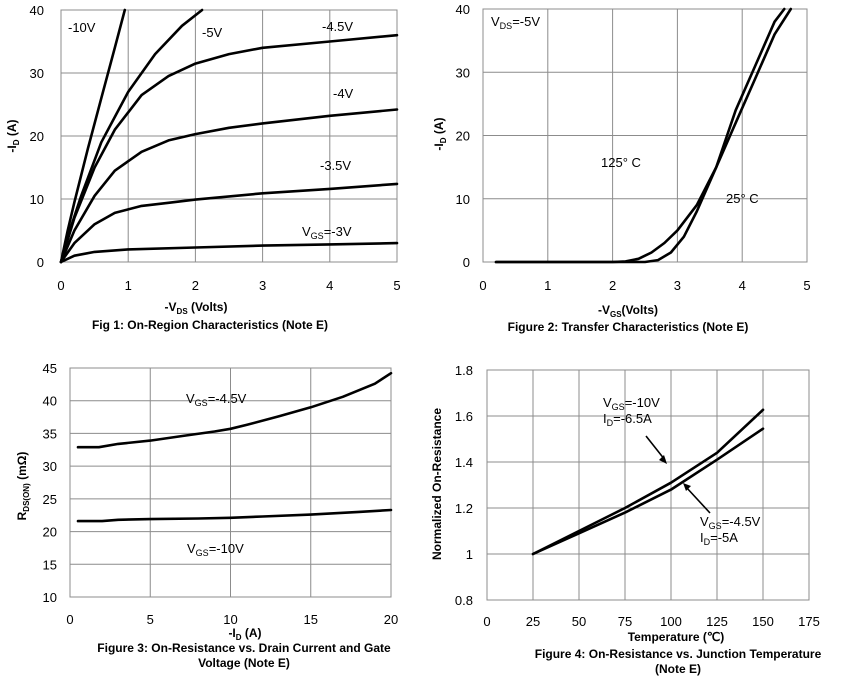 Image resolution: width=856 pixels, height=677 pixels. What do you see at coordinates (391, 619) in the screenshot?
I see `x-tick-label: 20` at bounding box center [391, 619].